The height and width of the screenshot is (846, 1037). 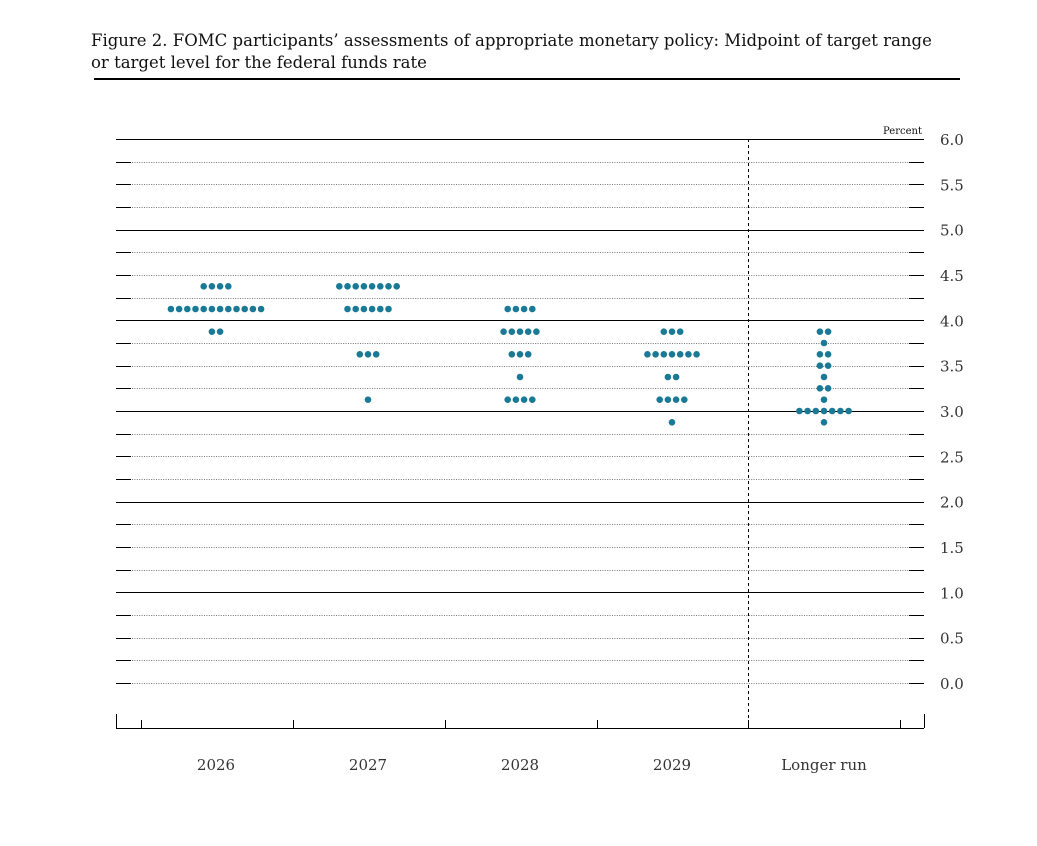 I want to click on y-tick-label: 4.0, so click(x=952, y=321).